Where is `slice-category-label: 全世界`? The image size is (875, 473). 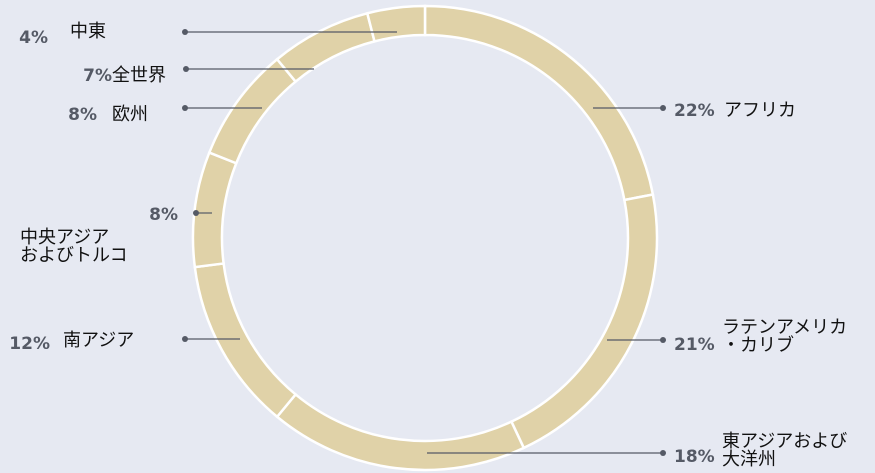
slice-category-label: 全世界 is located at coordinates (139, 75).